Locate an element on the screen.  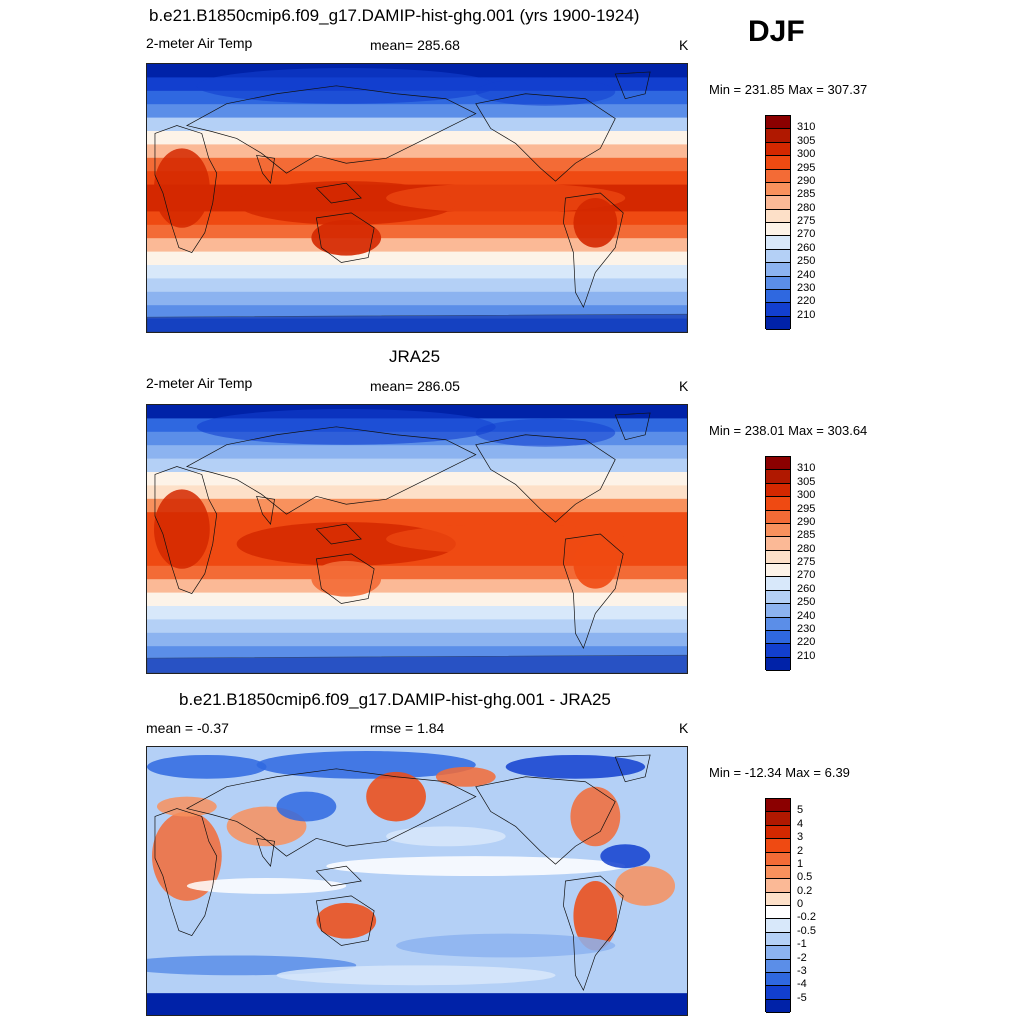
colorbar-tick-label: -0.5 is located at coordinates (806, 930).